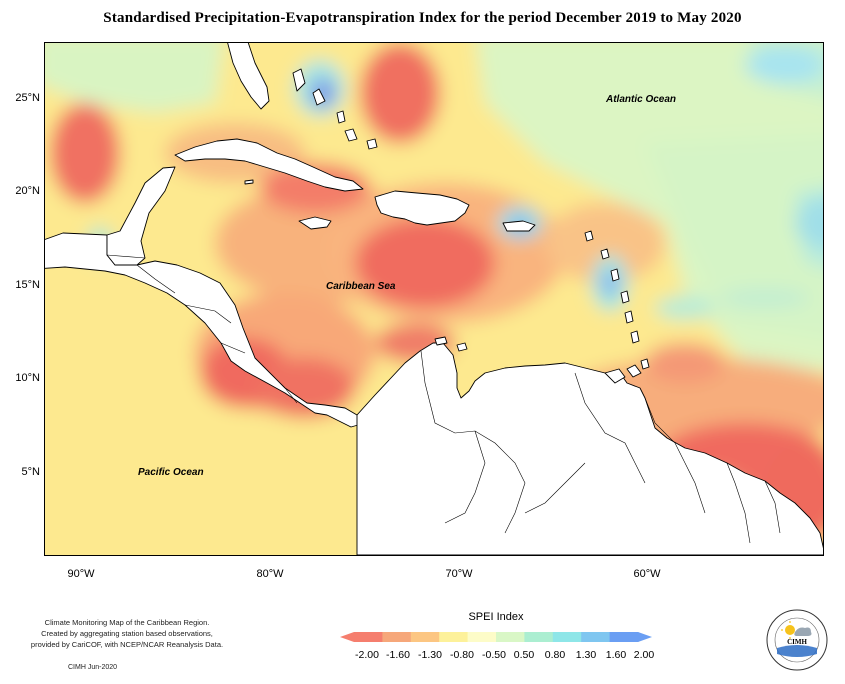 The height and width of the screenshot is (684, 845). Describe the element at coordinates (315, 223) in the screenshot. I see `jamaica` at that location.